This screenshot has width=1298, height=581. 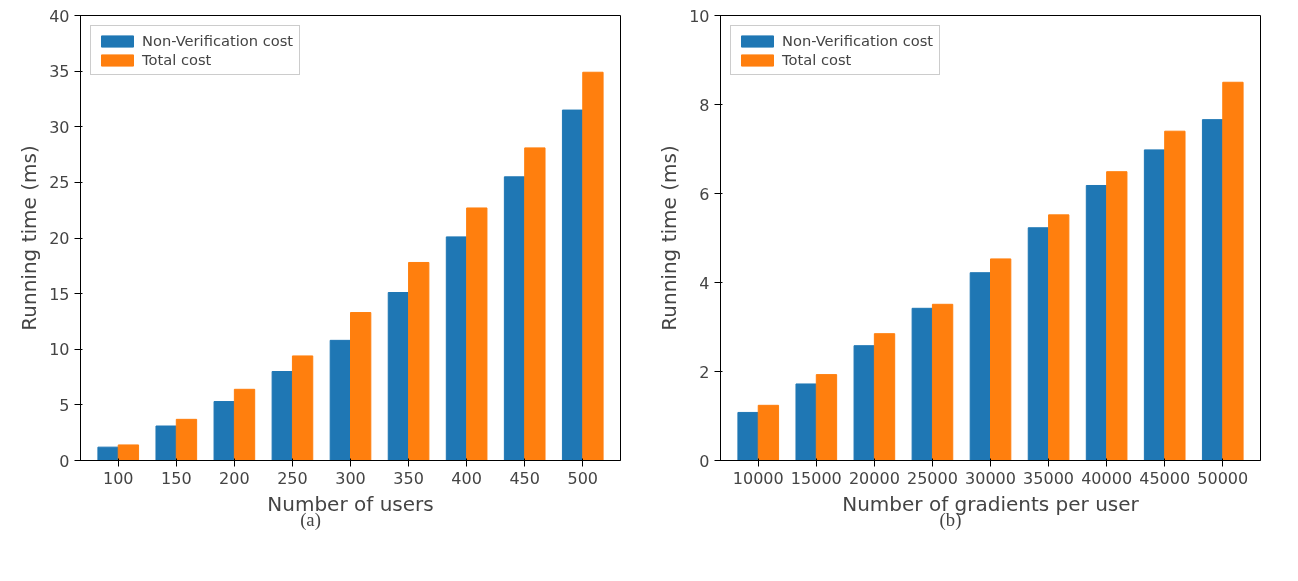 I want to click on x-tick-label: 100, so click(x=118, y=478).